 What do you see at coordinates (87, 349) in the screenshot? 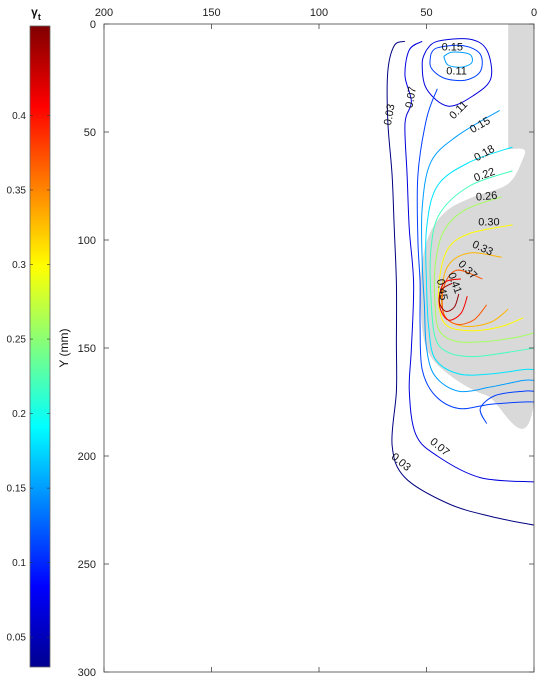
I see `y-tick-label: 150` at bounding box center [87, 349].